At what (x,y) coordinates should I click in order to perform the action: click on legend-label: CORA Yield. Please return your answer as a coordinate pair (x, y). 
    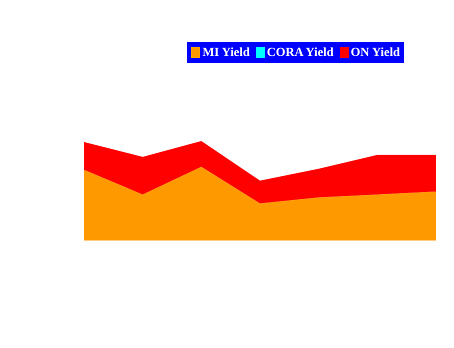
    Looking at the image, I should click on (300, 52).